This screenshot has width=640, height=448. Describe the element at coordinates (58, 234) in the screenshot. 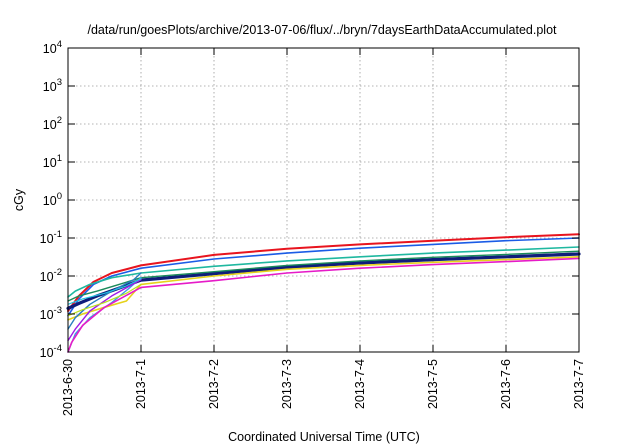

I see `y-tick-exponent: -1` at that location.